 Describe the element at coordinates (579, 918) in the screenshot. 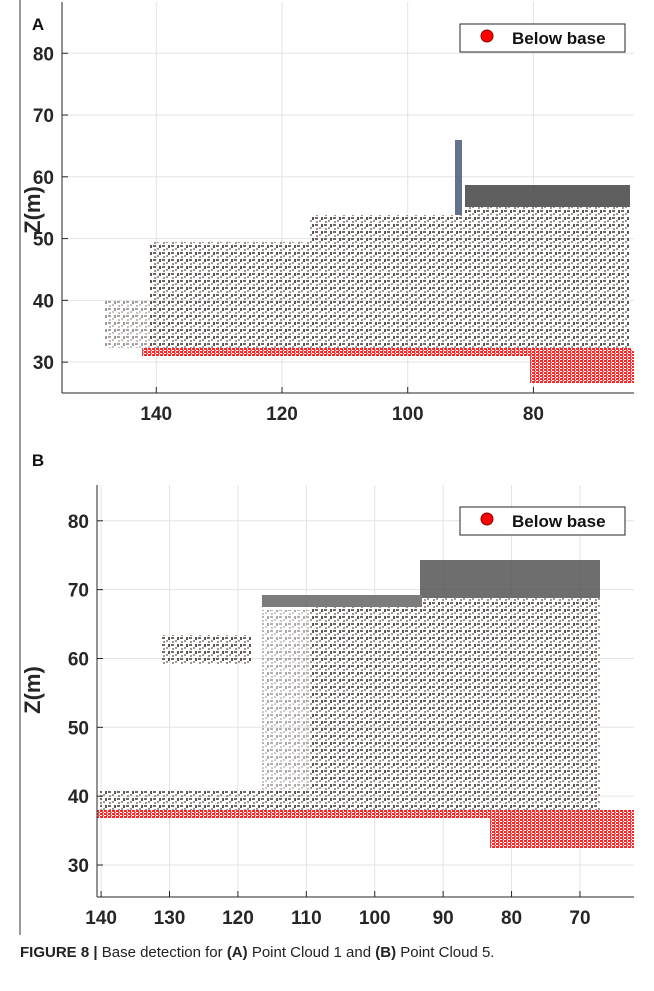

I see `x-tick-label: 70` at that location.